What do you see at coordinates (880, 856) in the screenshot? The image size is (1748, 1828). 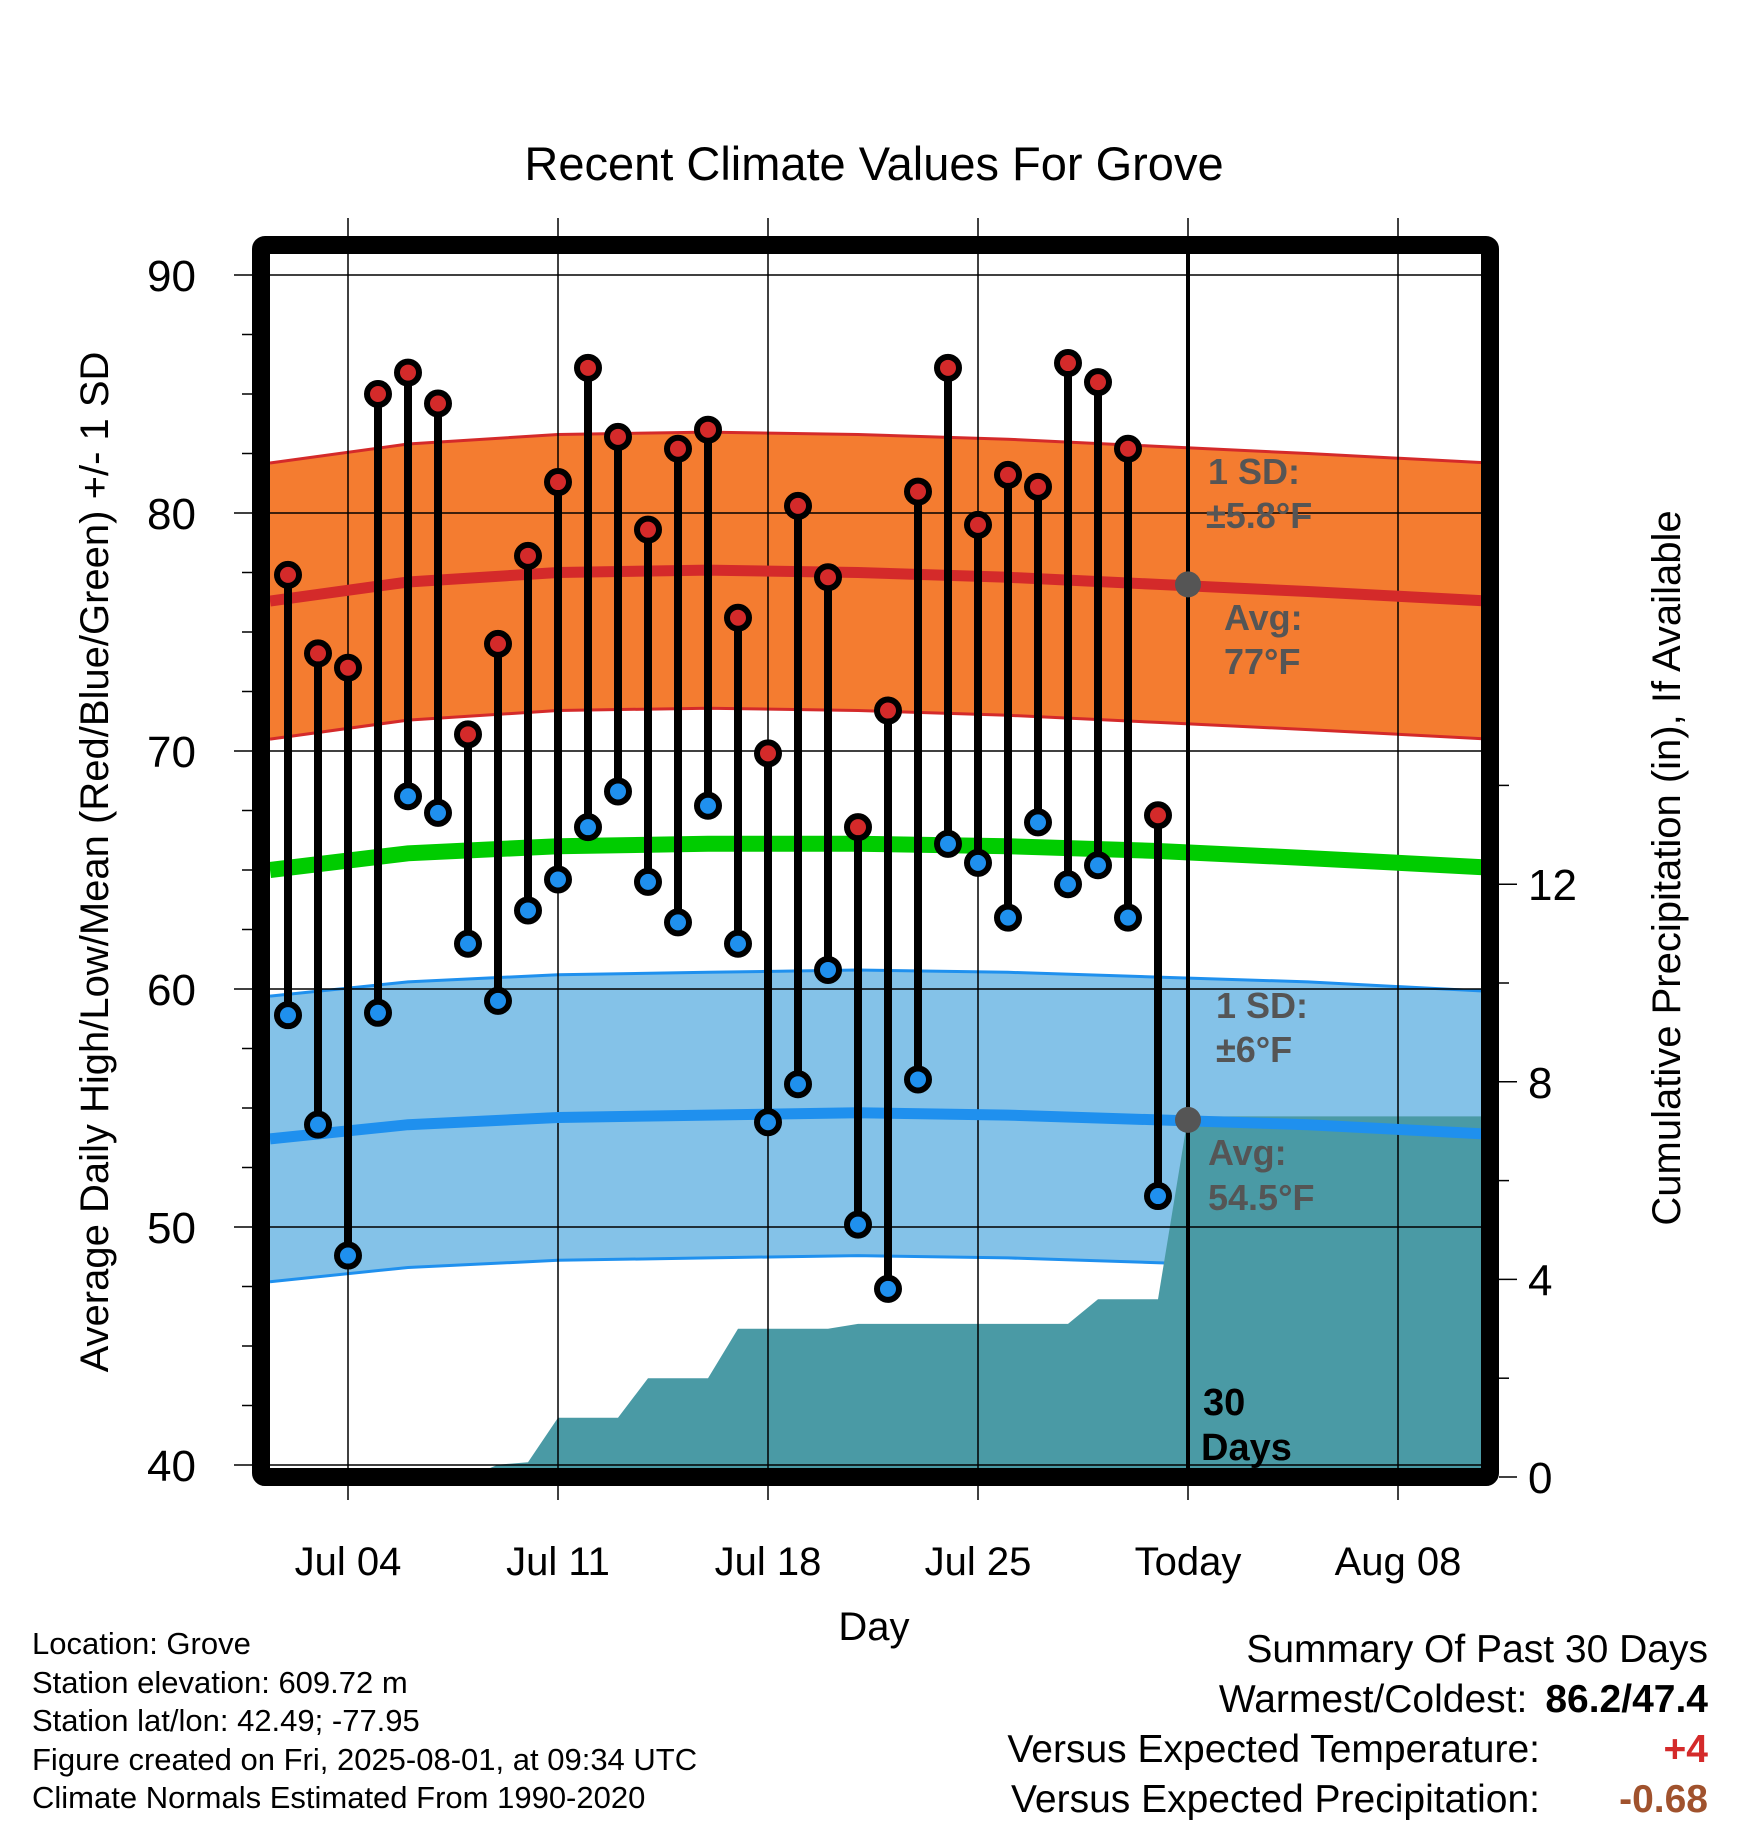 I see `avg-mean-line` at bounding box center [880, 856].